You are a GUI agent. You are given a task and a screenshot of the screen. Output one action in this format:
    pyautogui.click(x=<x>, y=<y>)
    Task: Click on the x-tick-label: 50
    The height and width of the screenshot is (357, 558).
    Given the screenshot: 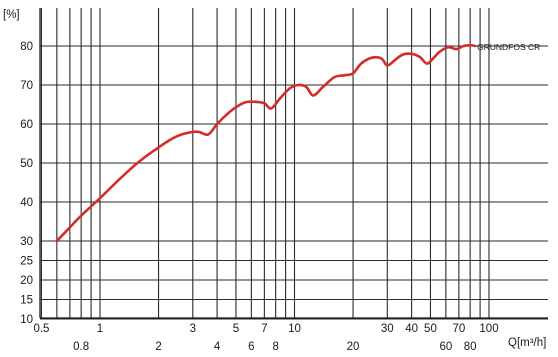 What is the action you would take?
    pyautogui.click(x=430, y=329)
    